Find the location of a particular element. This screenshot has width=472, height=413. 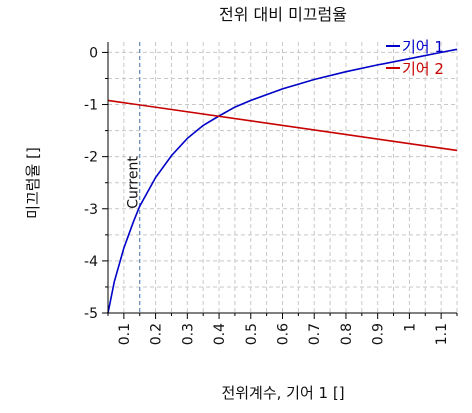

legend-label-2: 기어 2 is located at coordinates (423, 69).